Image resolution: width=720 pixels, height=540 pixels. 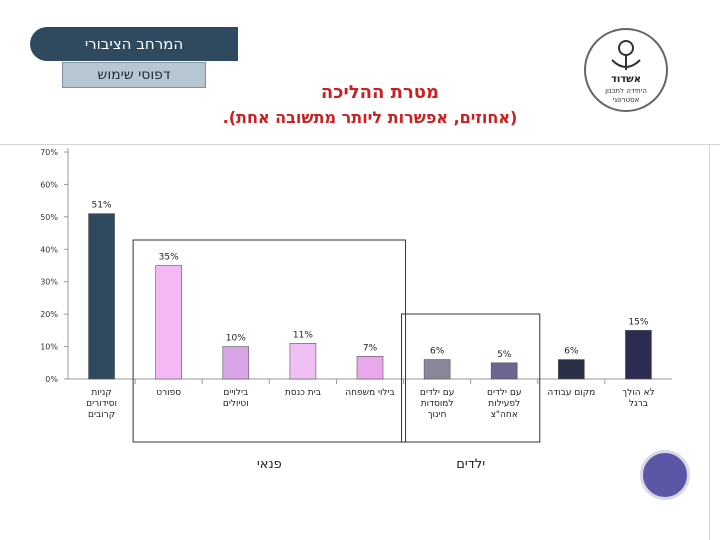 I want to click on chart-subtitle: .(אחוזים, אפשרות ליותר מתשובה אחת), so click(x=370, y=117).